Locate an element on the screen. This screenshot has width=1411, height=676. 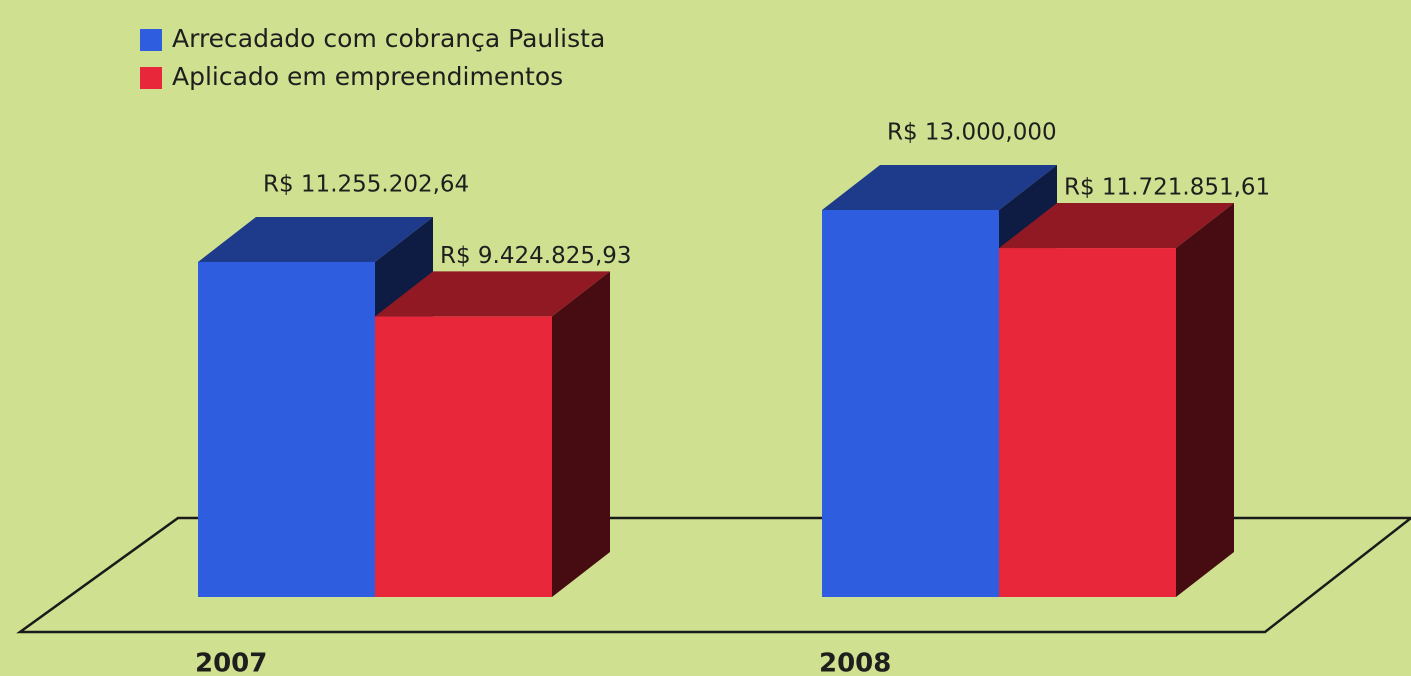
value-label: R$ 11.721.851,61 is located at coordinates (1167, 188).